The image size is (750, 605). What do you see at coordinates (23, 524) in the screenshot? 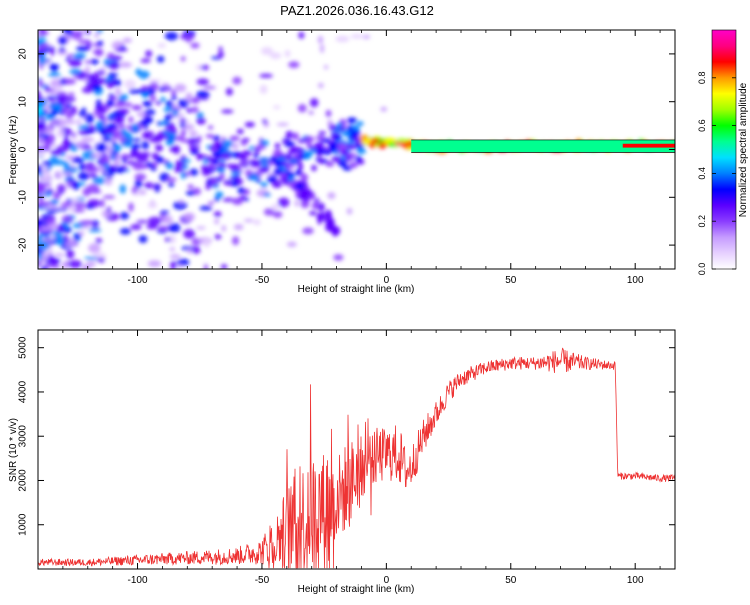
I see `y-tick-label: 1000` at bounding box center [23, 524].